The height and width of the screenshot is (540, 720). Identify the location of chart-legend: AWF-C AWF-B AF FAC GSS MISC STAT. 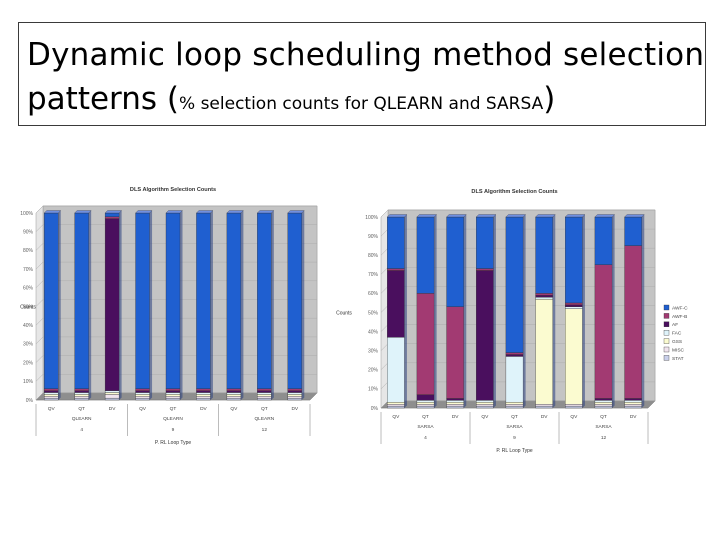
(675, 333).